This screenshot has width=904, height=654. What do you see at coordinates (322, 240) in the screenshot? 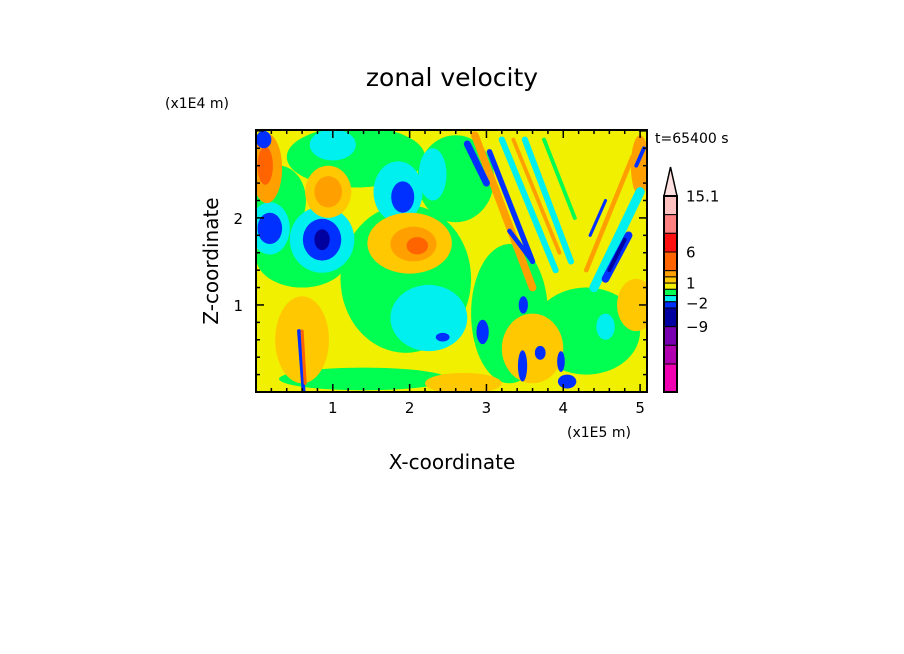
I see `contour-region-darkblue` at bounding box center [322, 240].